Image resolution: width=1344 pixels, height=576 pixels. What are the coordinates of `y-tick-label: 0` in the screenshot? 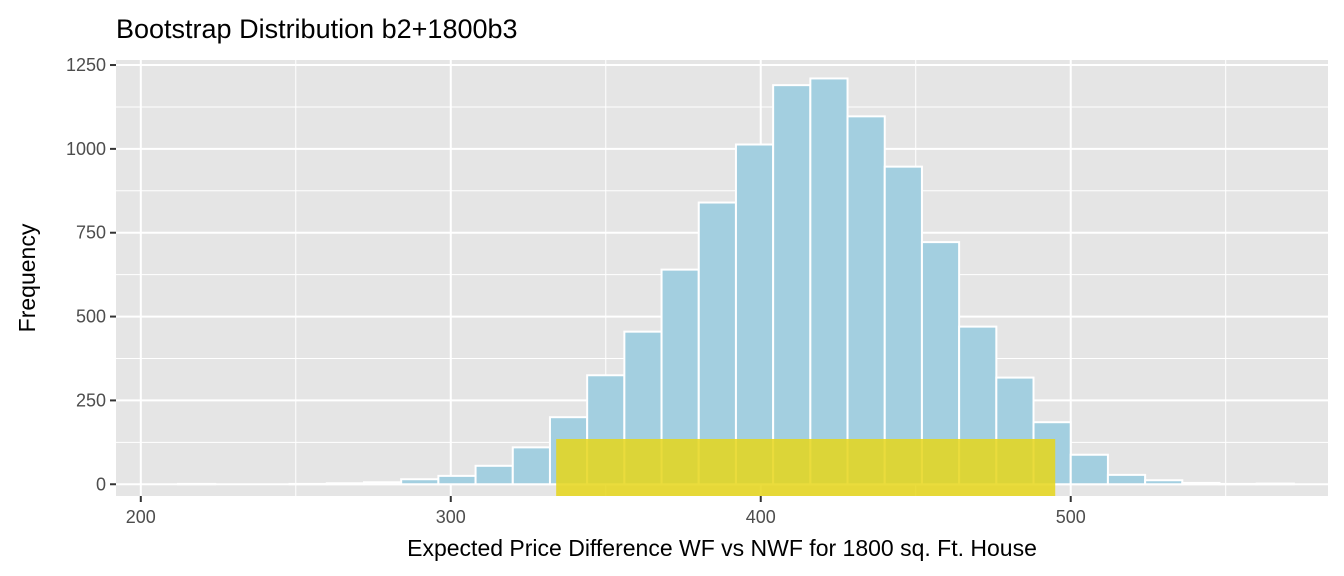 It's located at (101, 484).